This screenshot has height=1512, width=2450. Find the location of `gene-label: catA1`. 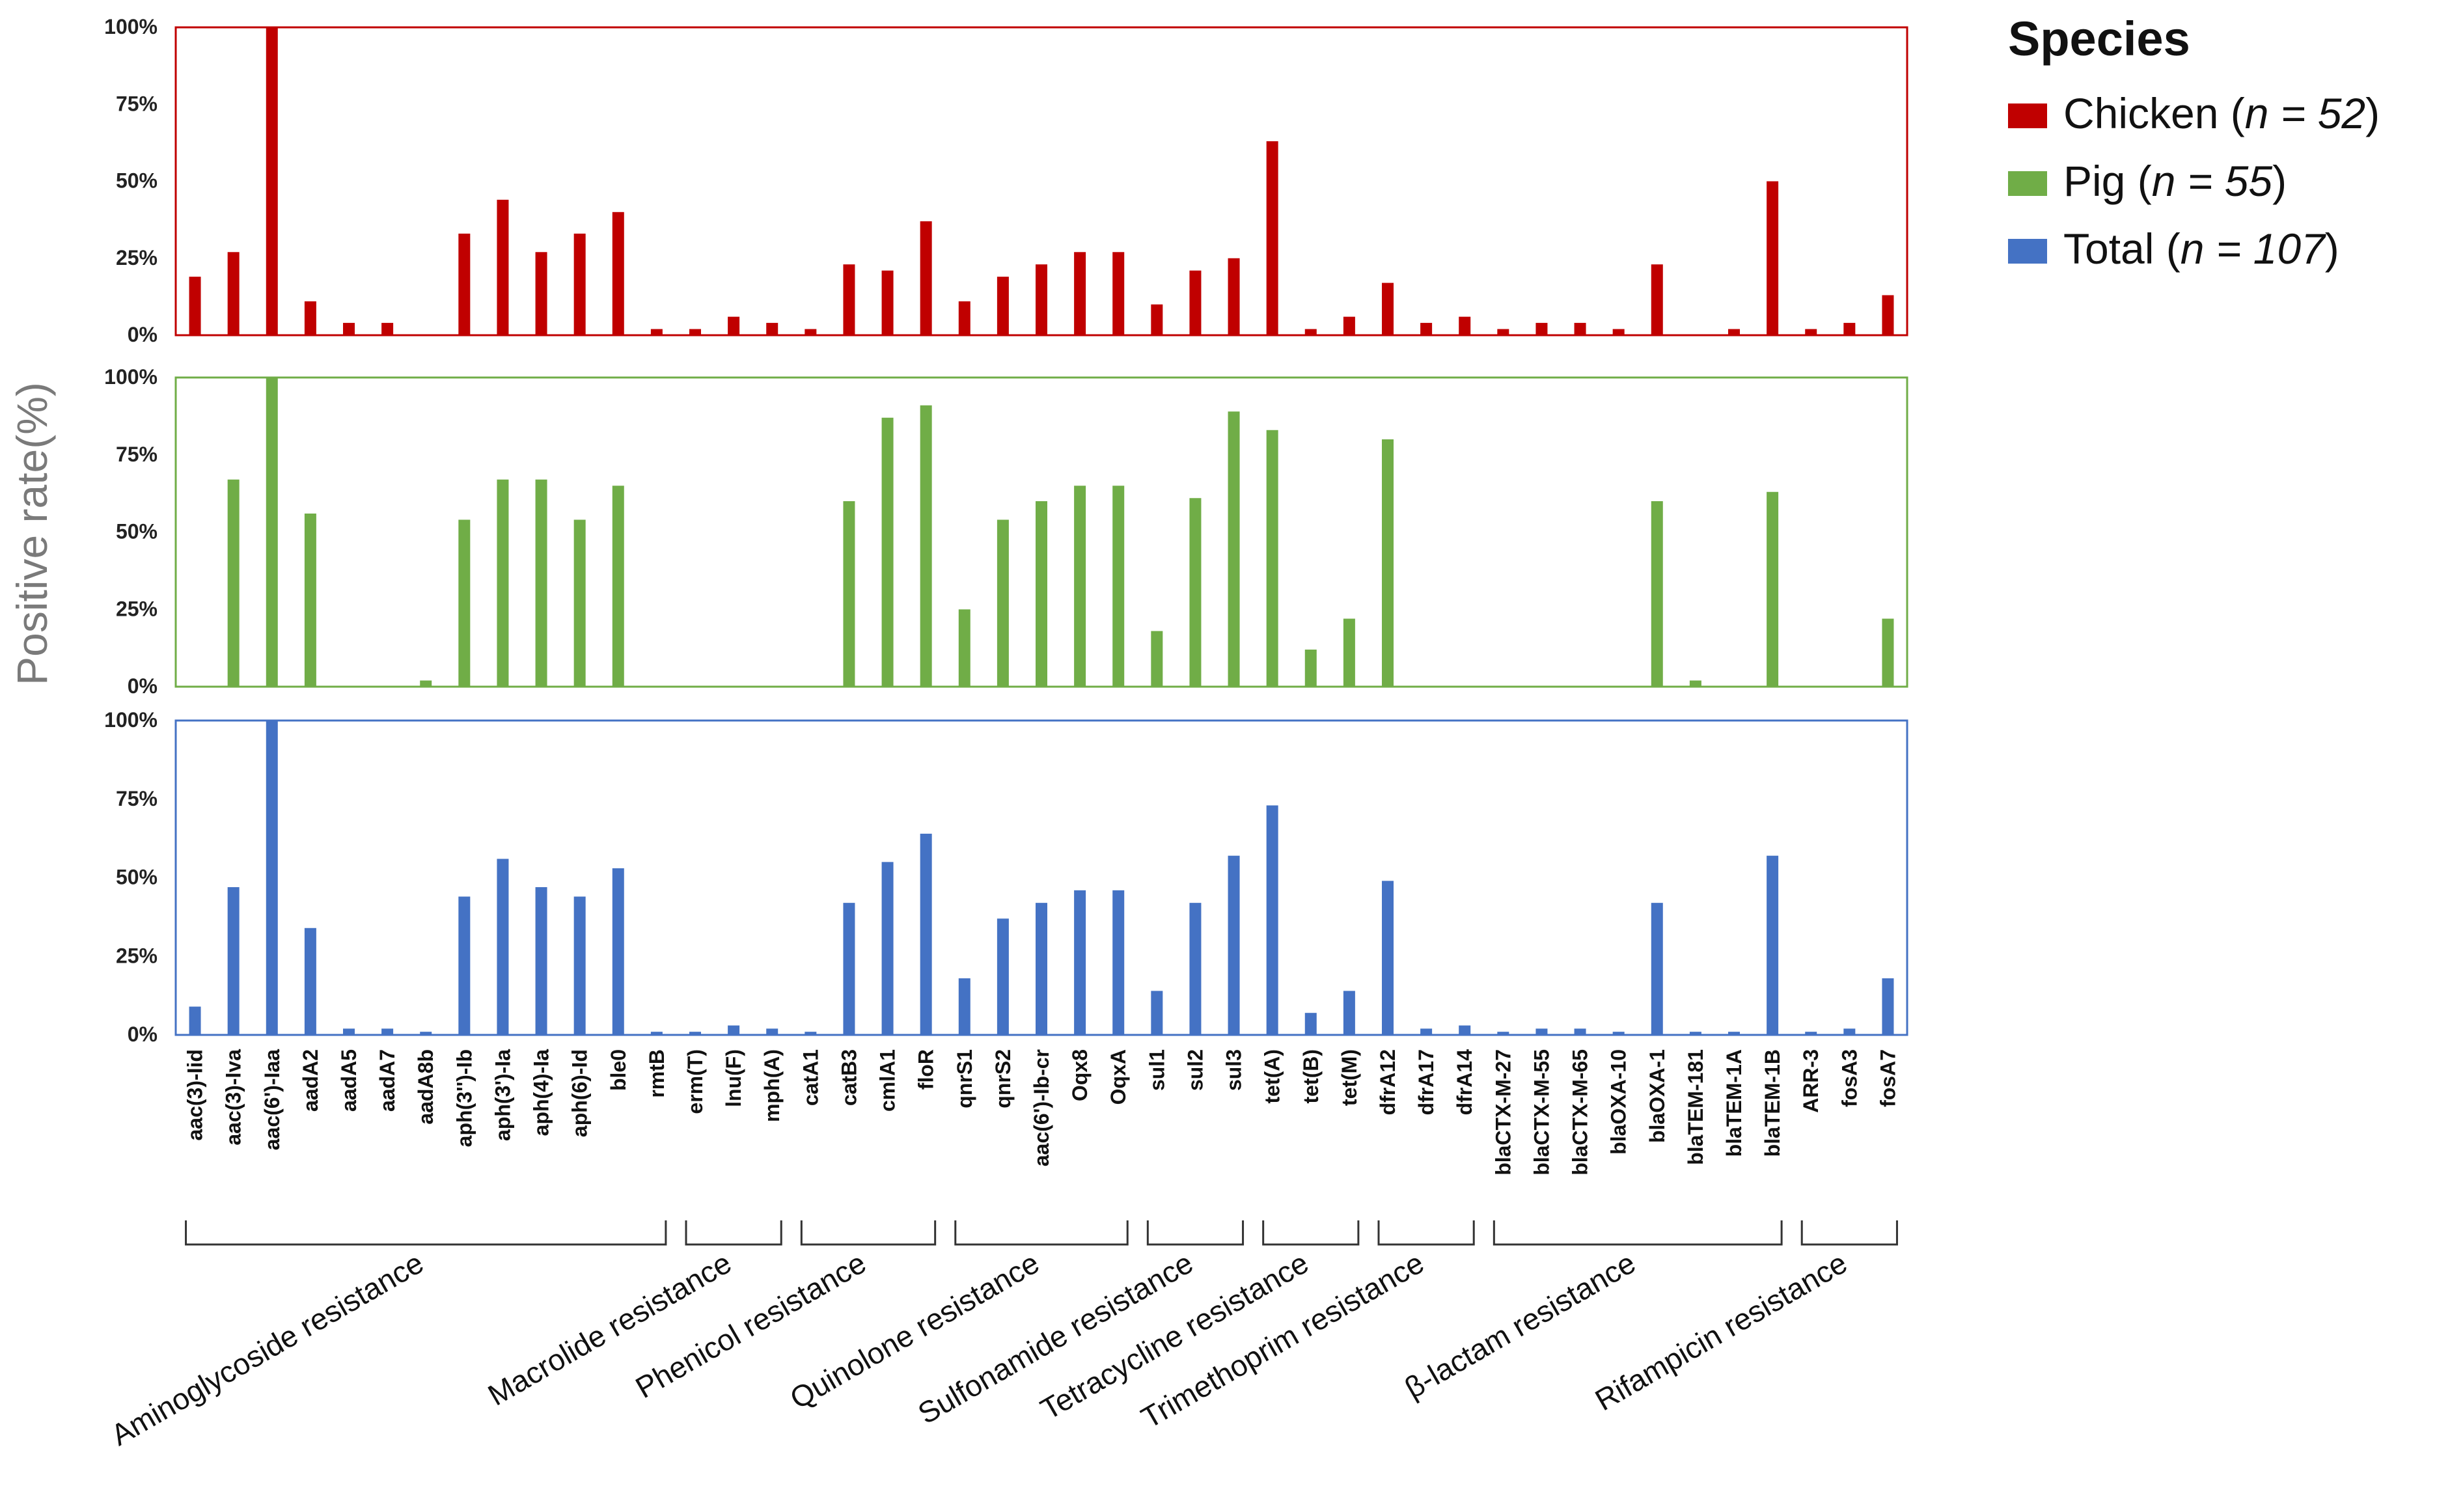

gene-label: catA1 is located at coordinates (810, 1077).